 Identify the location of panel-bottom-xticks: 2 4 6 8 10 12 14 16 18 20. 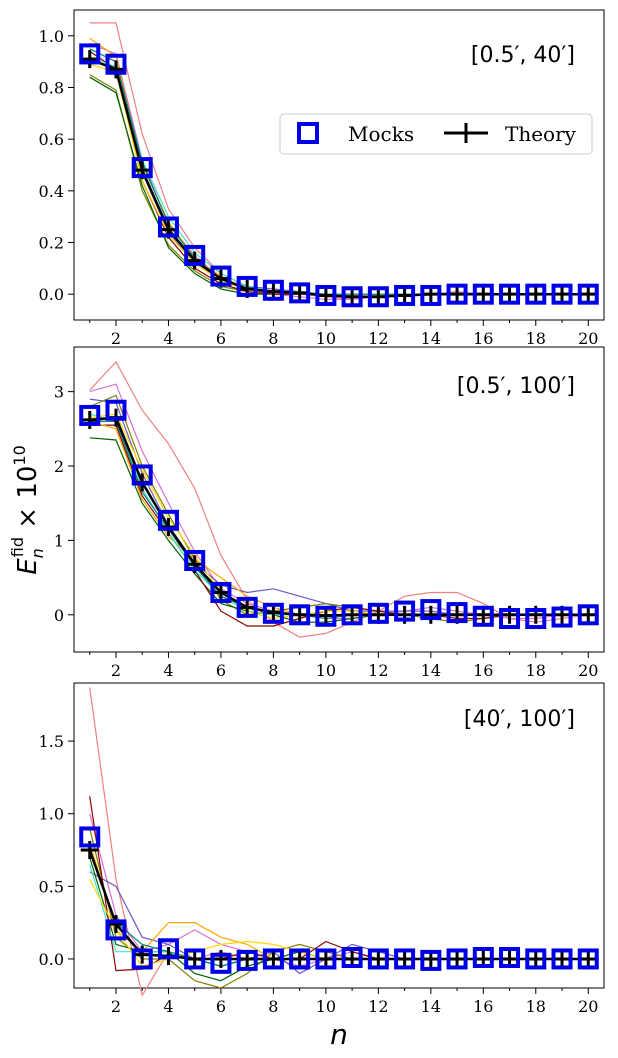
(343, 1002).